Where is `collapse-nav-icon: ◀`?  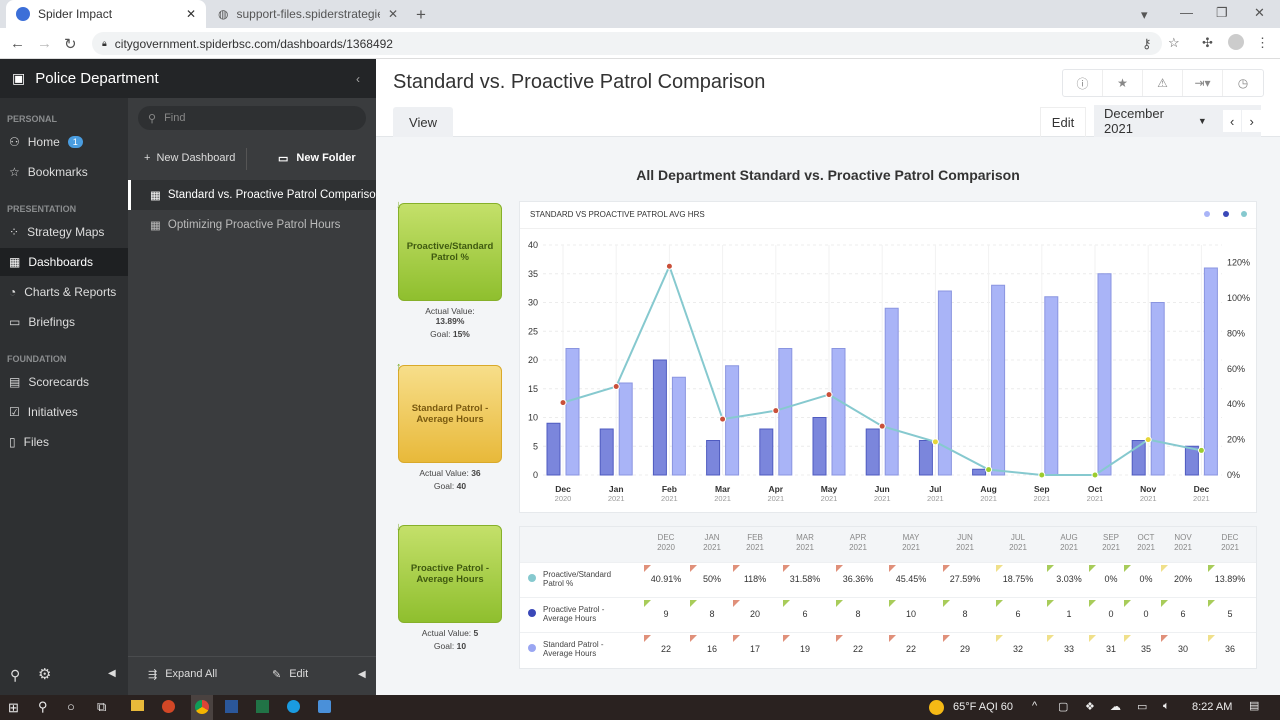 collapse-nav-icon: ◀ is located at coordinates (112, 673).